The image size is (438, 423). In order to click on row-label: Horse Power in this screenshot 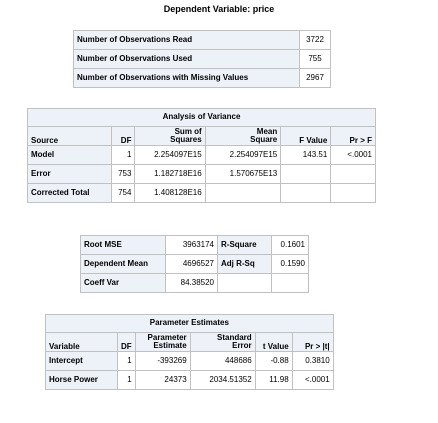, I will do `click(82, 380)`.